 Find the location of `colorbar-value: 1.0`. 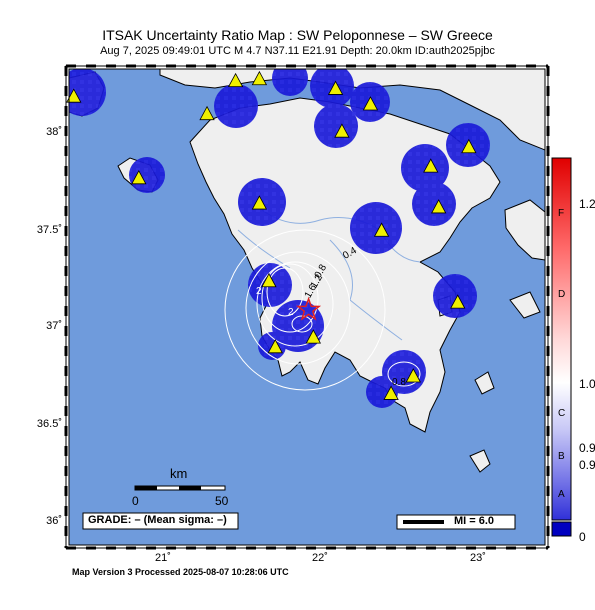

colorbar-value: 1.0 is located at coordinates (587, 384).